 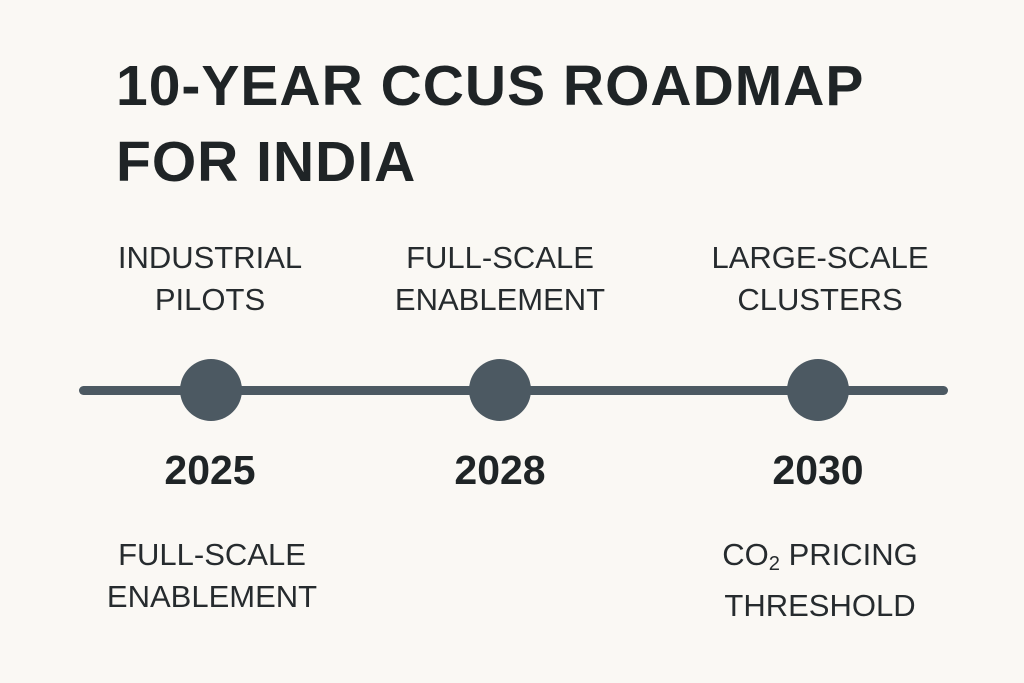 What do you see at coordinates (210, 278) in the screenshot?
I see `milestone-2025-top-label: INDUSTRIAL PILOTS` at bounding box center [210, 278].